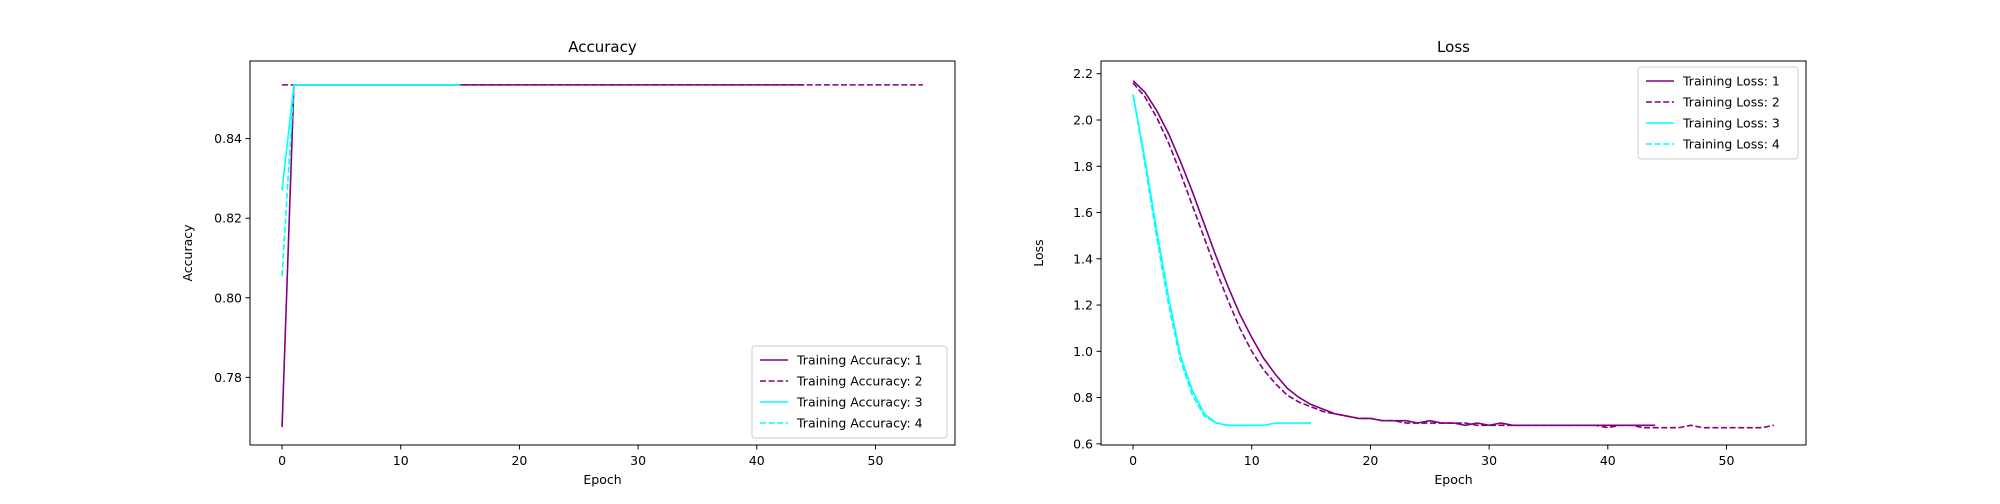  Describe the element at coordinates (1083, 305) in the screenshot. I see `y-tick-label: 1.2` at that location.